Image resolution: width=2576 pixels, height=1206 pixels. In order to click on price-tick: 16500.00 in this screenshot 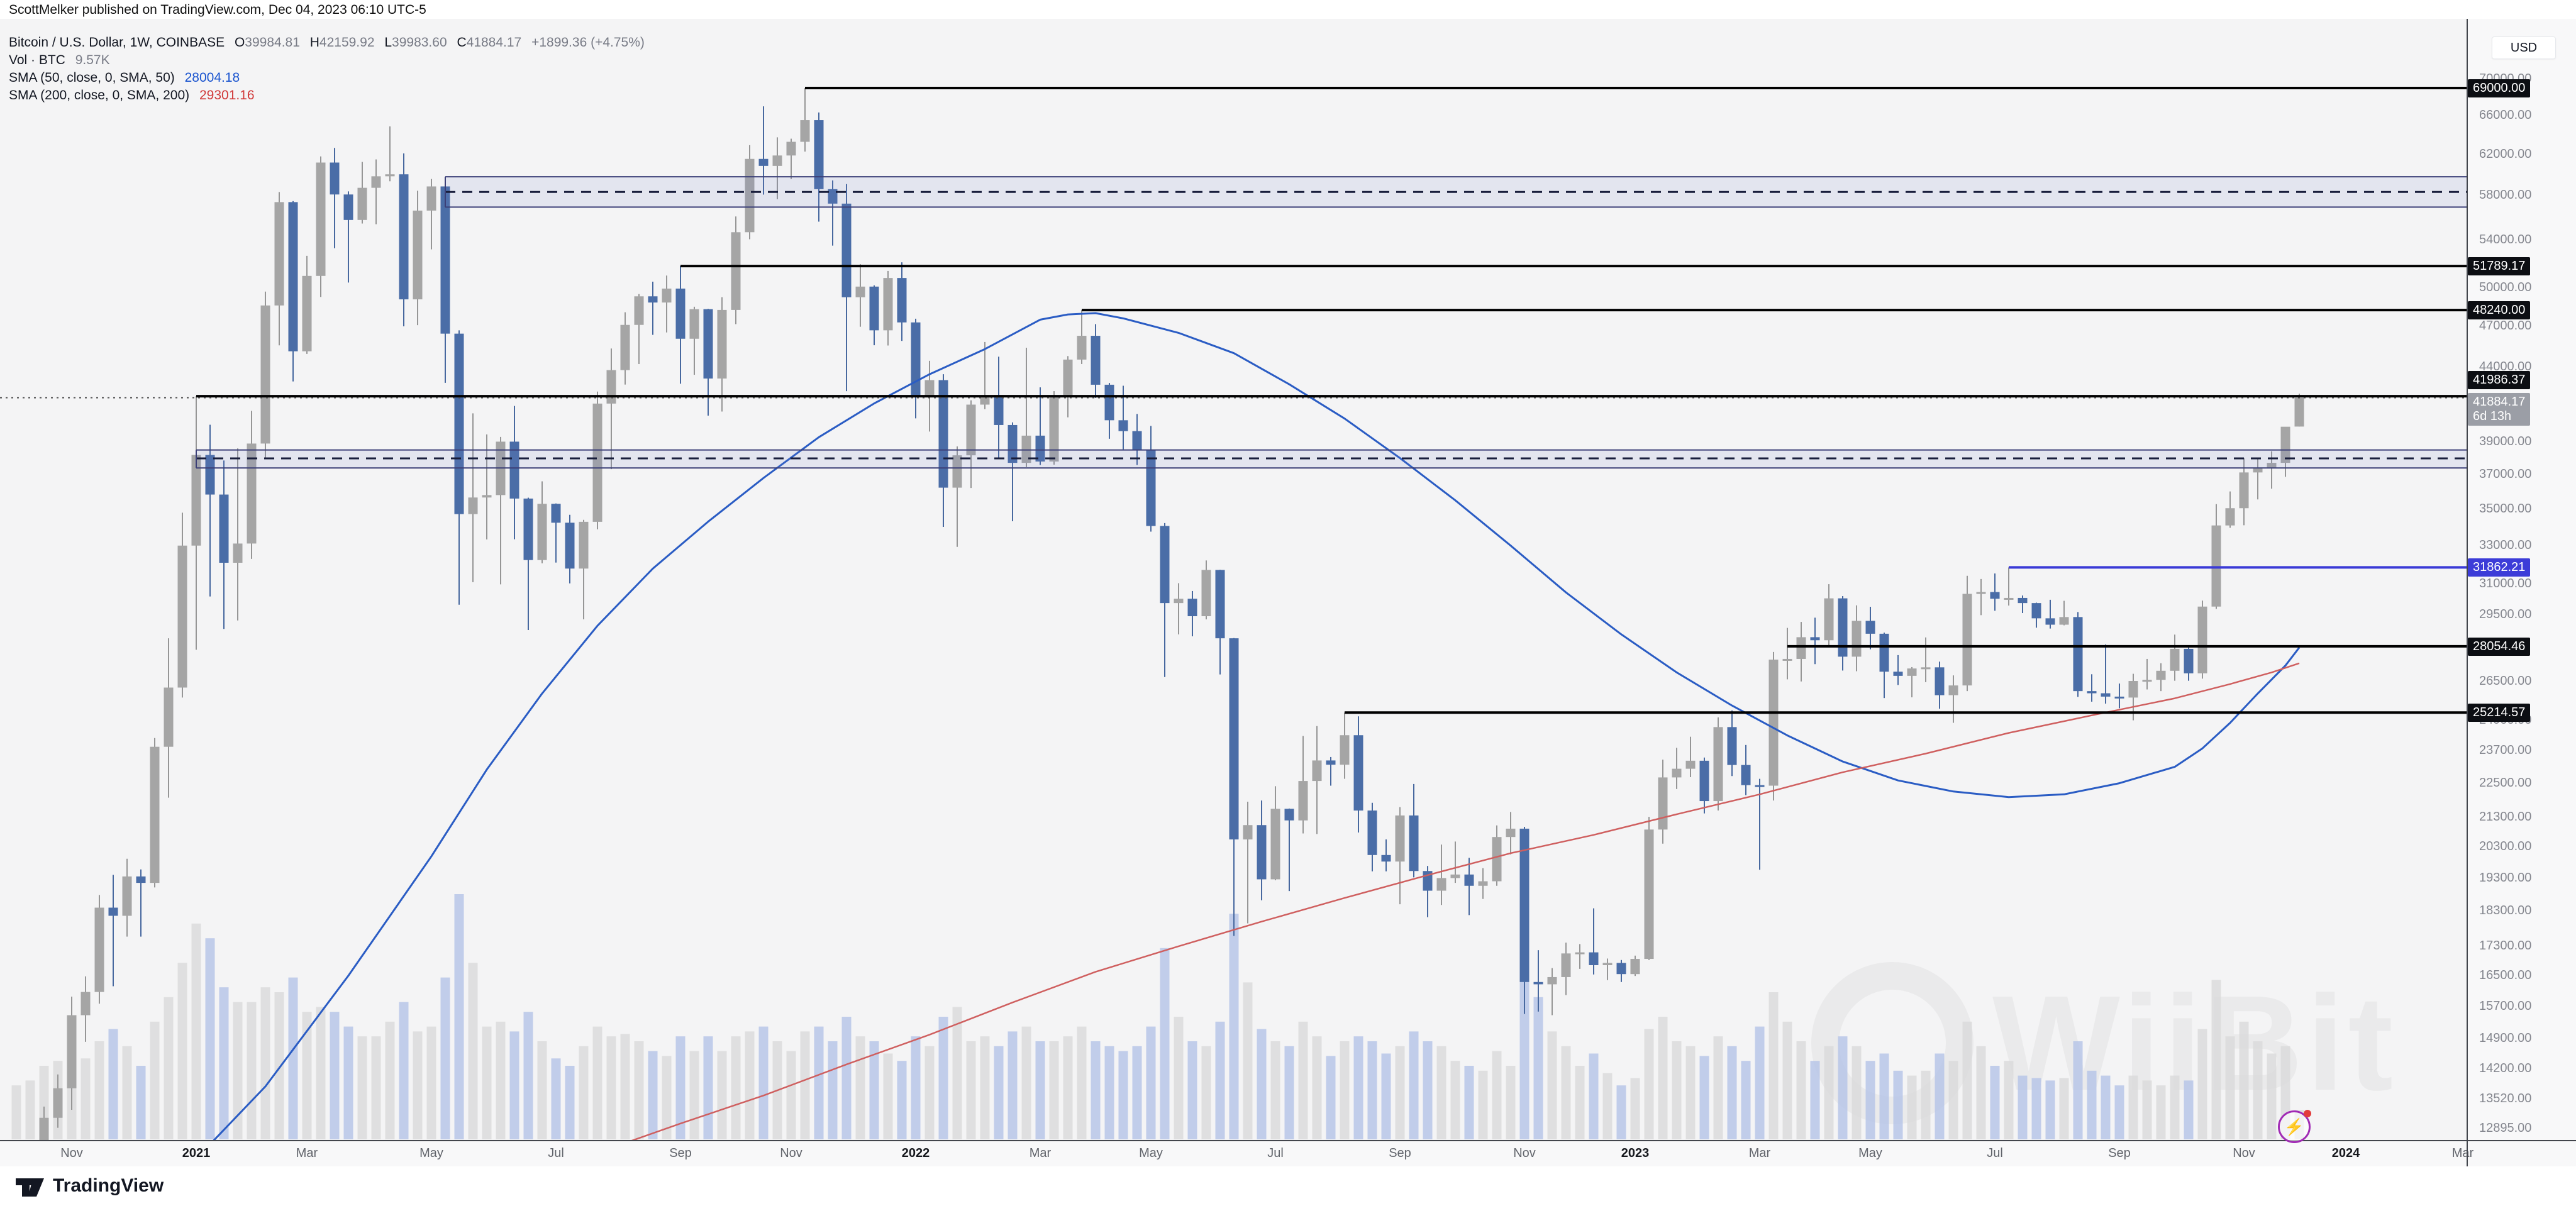, I will do `click(2505, 975)`.